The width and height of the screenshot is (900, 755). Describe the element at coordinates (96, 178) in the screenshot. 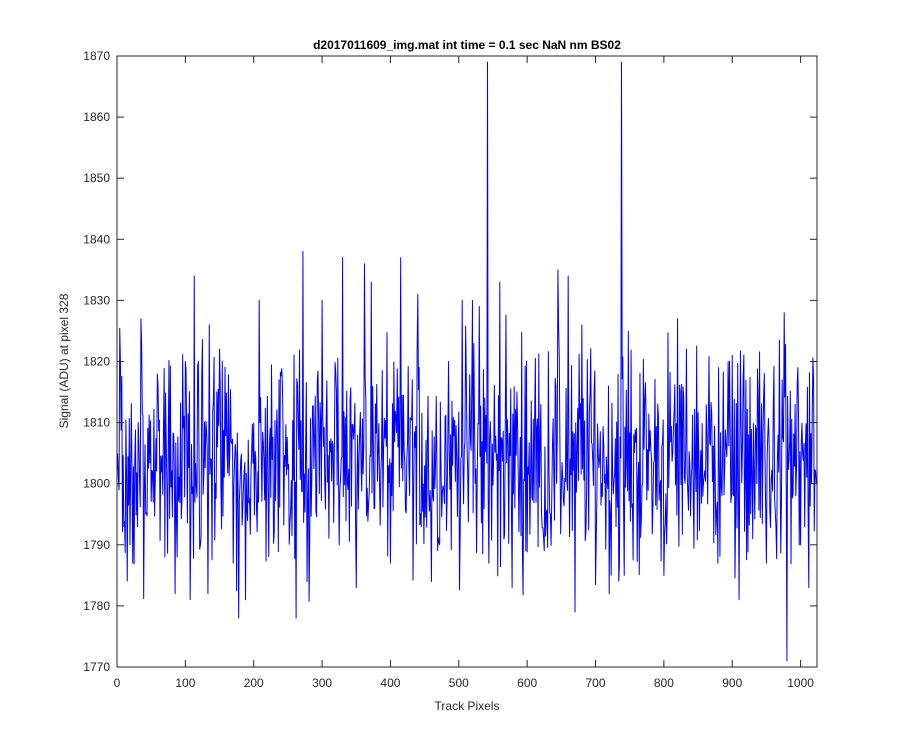

I see `y-tick-label: 1850` at that location.